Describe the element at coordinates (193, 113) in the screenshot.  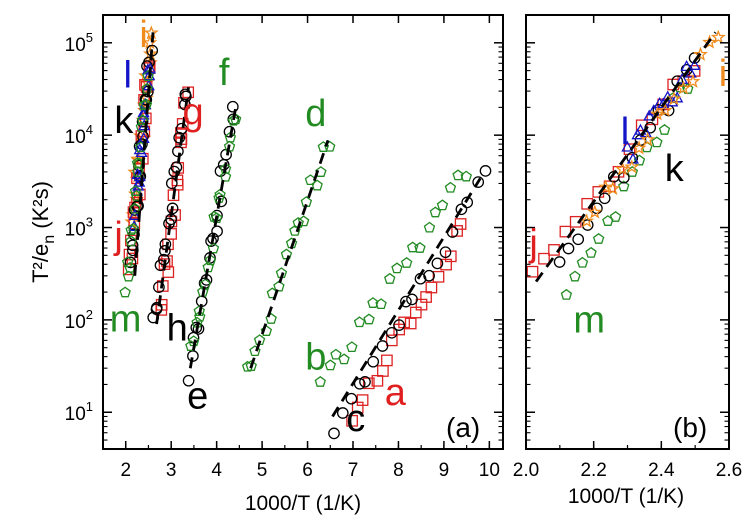
I see `series-label-g: g` at that location.